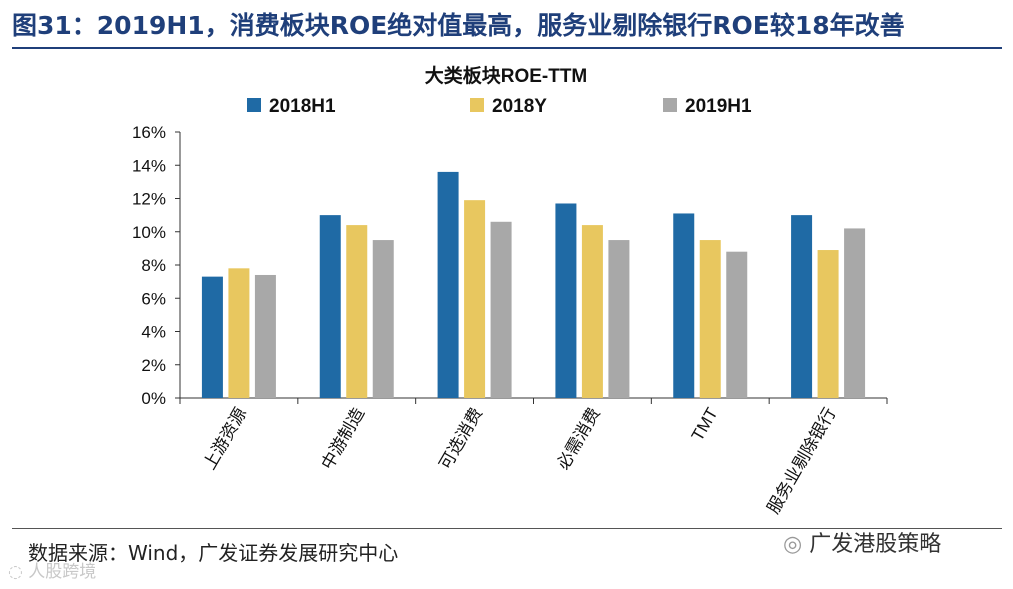  I want to click on watermark-right-text: 广发港股策略, so click(875, 544).